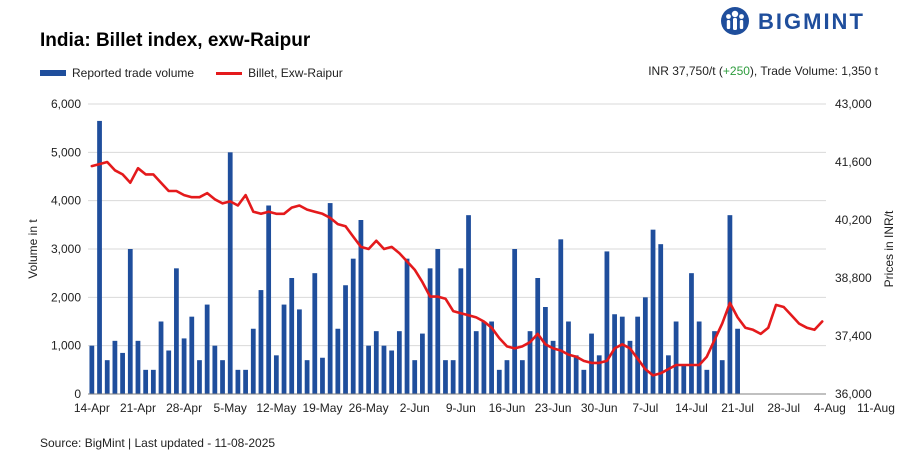 The height and width of the screenshot is (463, 913). I want to click on y-left-tick-label: 0, so click(77, 394).